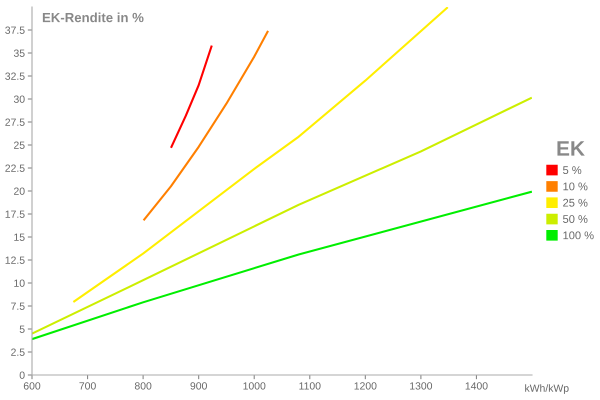 The width and height of the screenshot is (600, 400). I want to click on x-tick-label: 1400, so click(477, 386).